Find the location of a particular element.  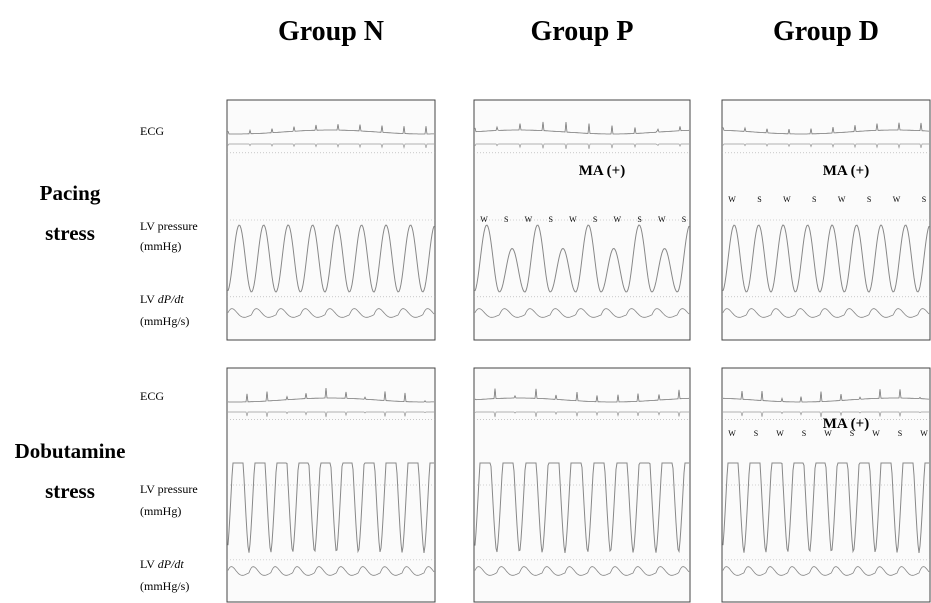

column-header: Group D is located at coordinates (826, 31).